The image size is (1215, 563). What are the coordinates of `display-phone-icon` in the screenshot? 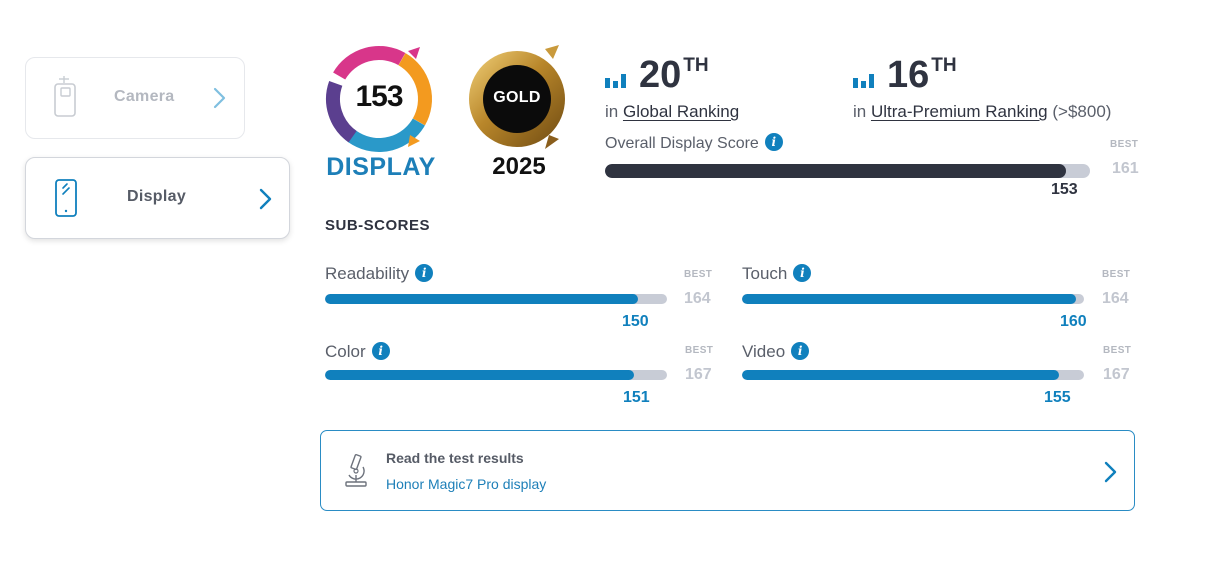 It's located at (66, 200).